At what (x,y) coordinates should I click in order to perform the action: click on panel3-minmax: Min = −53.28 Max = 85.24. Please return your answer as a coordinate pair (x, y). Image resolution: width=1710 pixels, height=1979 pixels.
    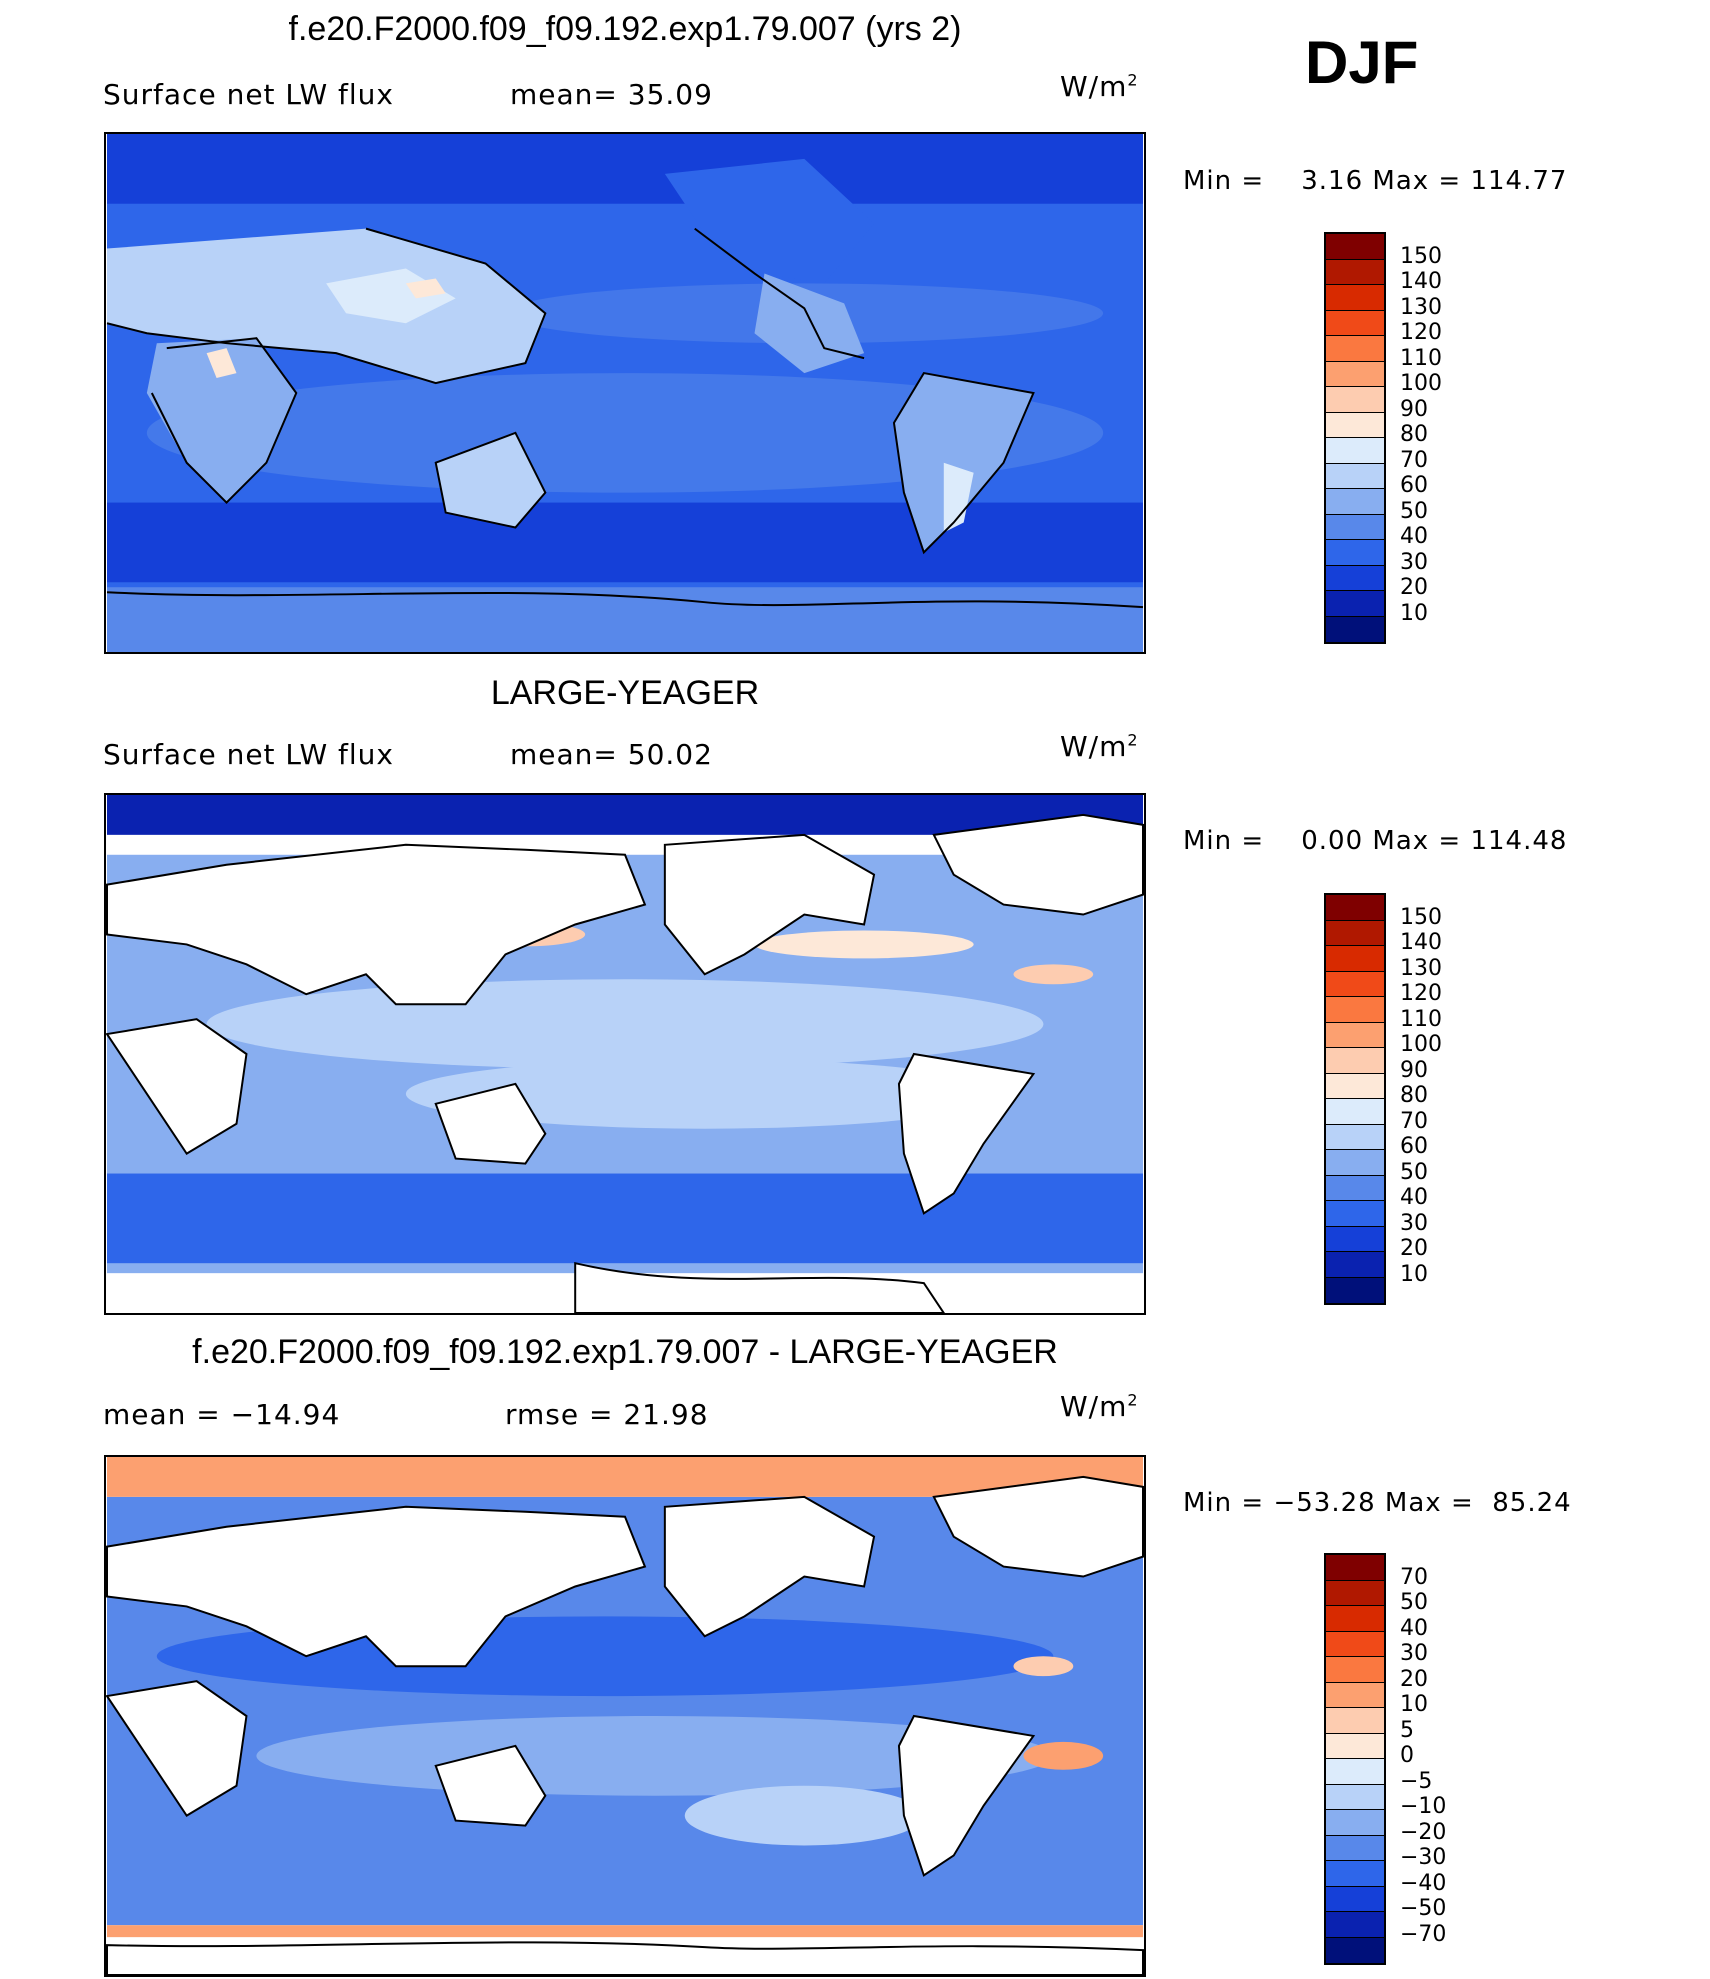
    Looking at the image, I should click on (1377, 1503).